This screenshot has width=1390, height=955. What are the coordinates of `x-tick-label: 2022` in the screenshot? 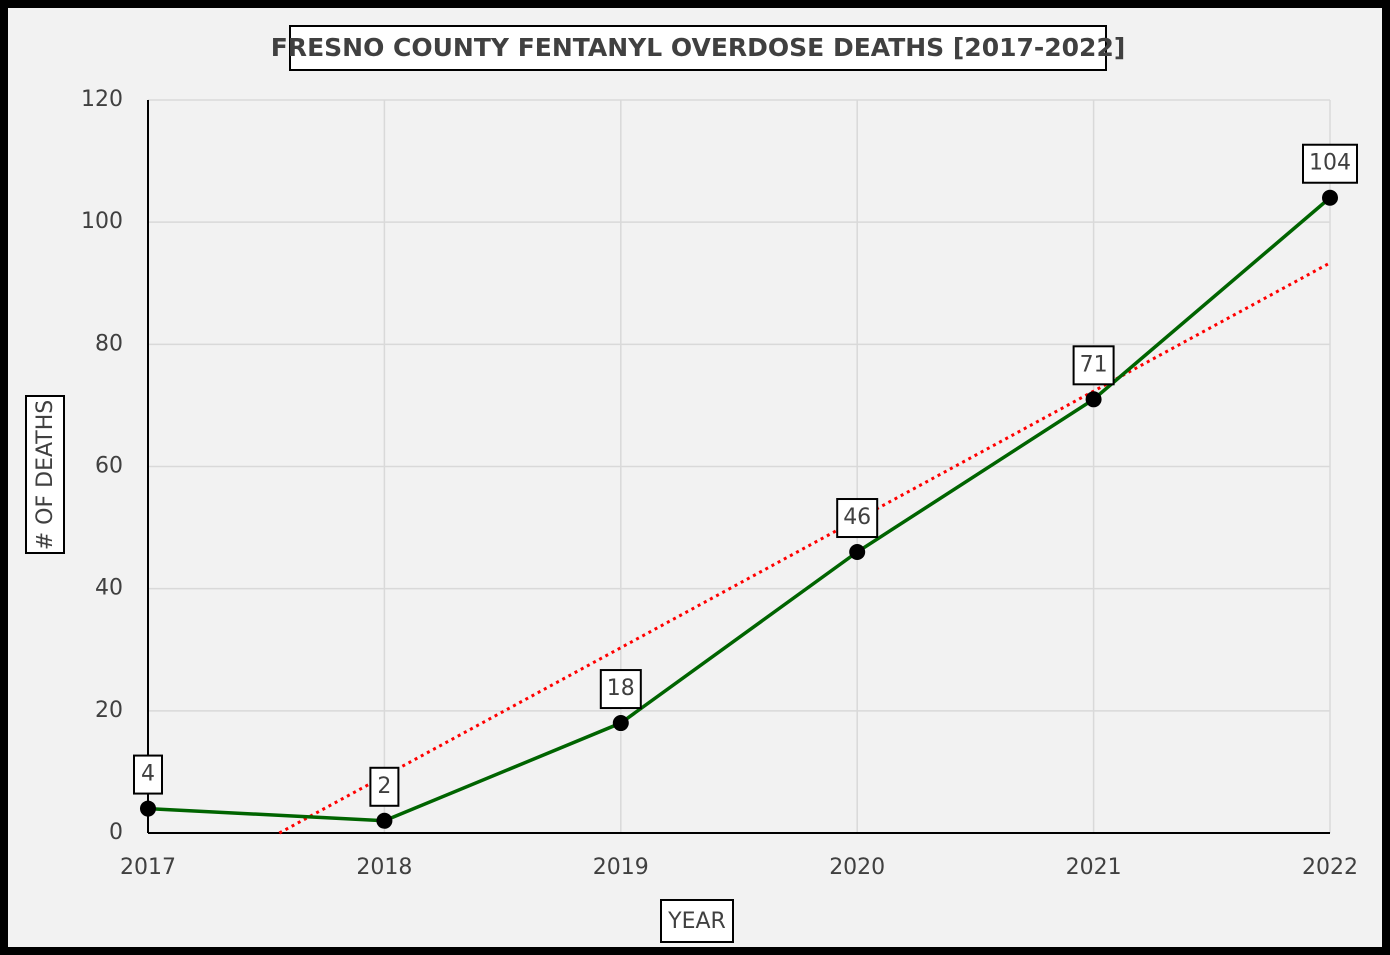 It's located at (1330, 867).